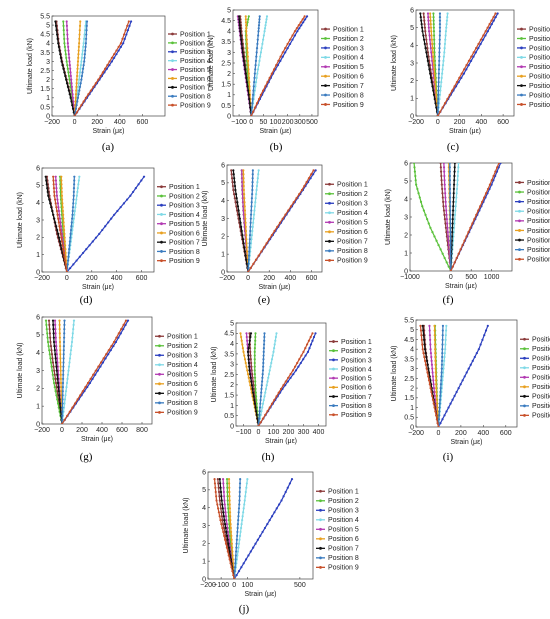 The image size is (550, 619). Describe the element at coordinates (539, 105) in the screenshot. I see `legend-entry-9: Position 9` at that location.